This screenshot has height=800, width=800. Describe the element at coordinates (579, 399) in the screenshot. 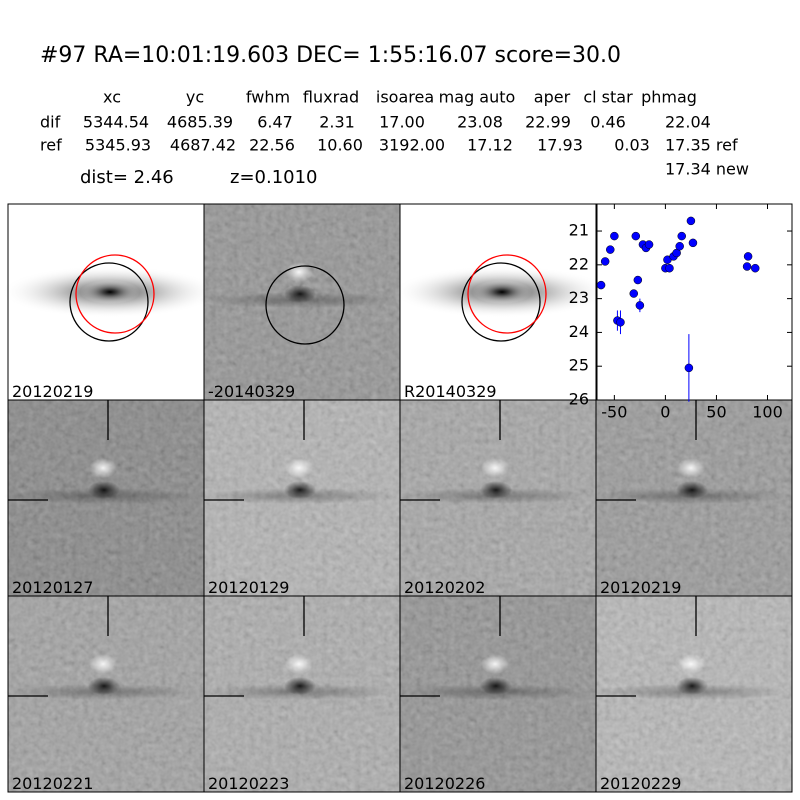

I see `y-tick-label: 26` at that location.